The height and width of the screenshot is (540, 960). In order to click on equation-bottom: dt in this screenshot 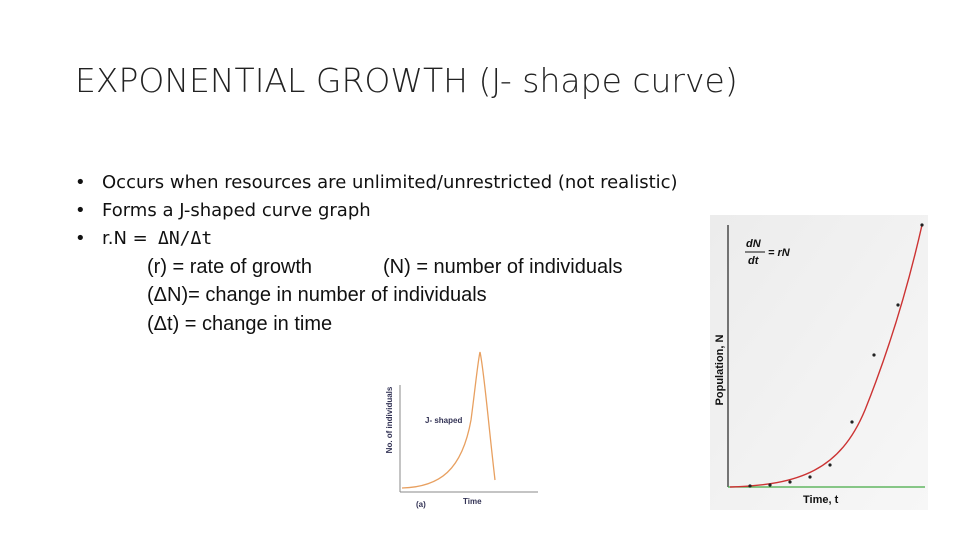, I will do `click(754, 261)`.